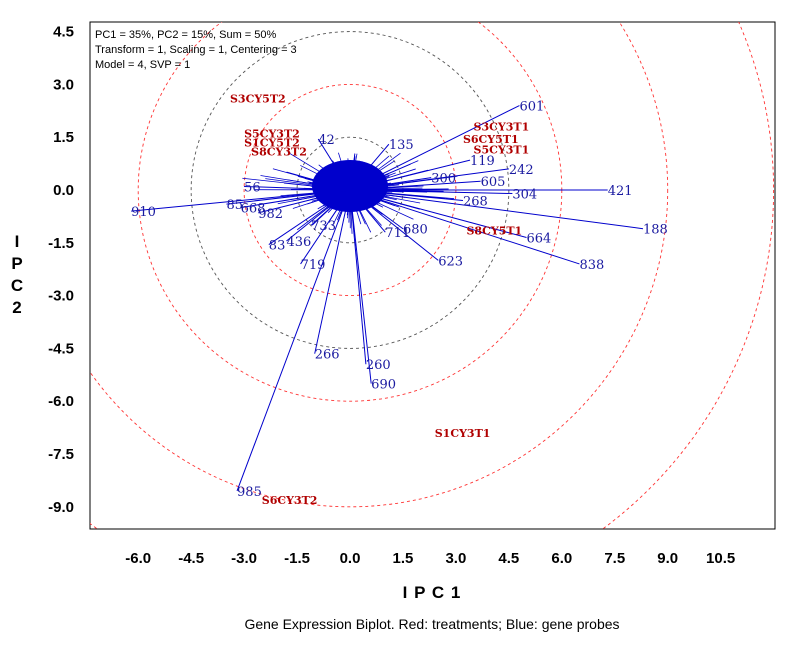 The height and width of the screenshot is (650, 791). Describe the element at coordinates (249, 492) in the screenshot. I see `probe-label-985: 985` at that location.